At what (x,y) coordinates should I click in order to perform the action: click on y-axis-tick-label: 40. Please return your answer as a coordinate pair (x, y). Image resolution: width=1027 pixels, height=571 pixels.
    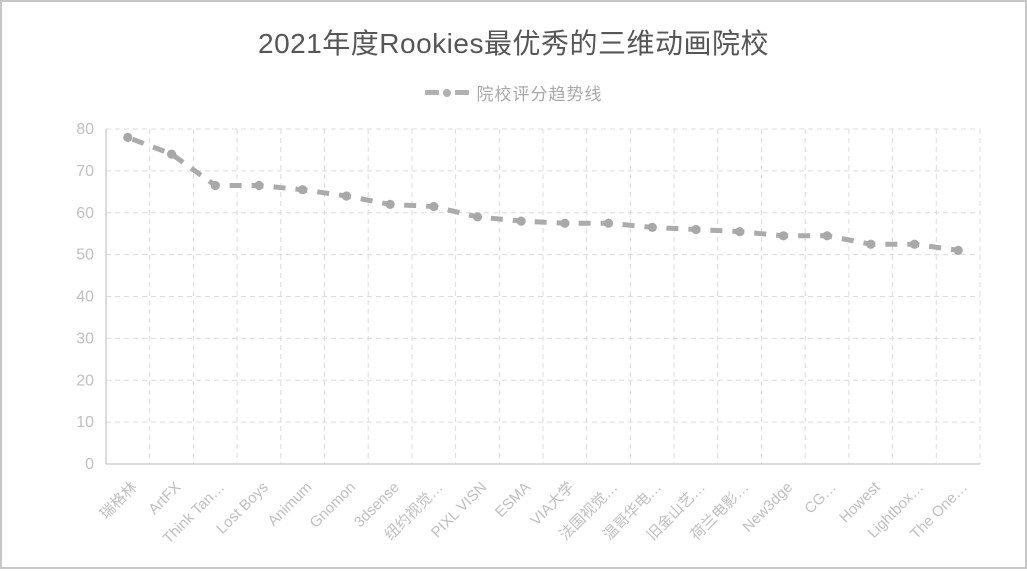
    Looking at the image, I should click on (85, 297).